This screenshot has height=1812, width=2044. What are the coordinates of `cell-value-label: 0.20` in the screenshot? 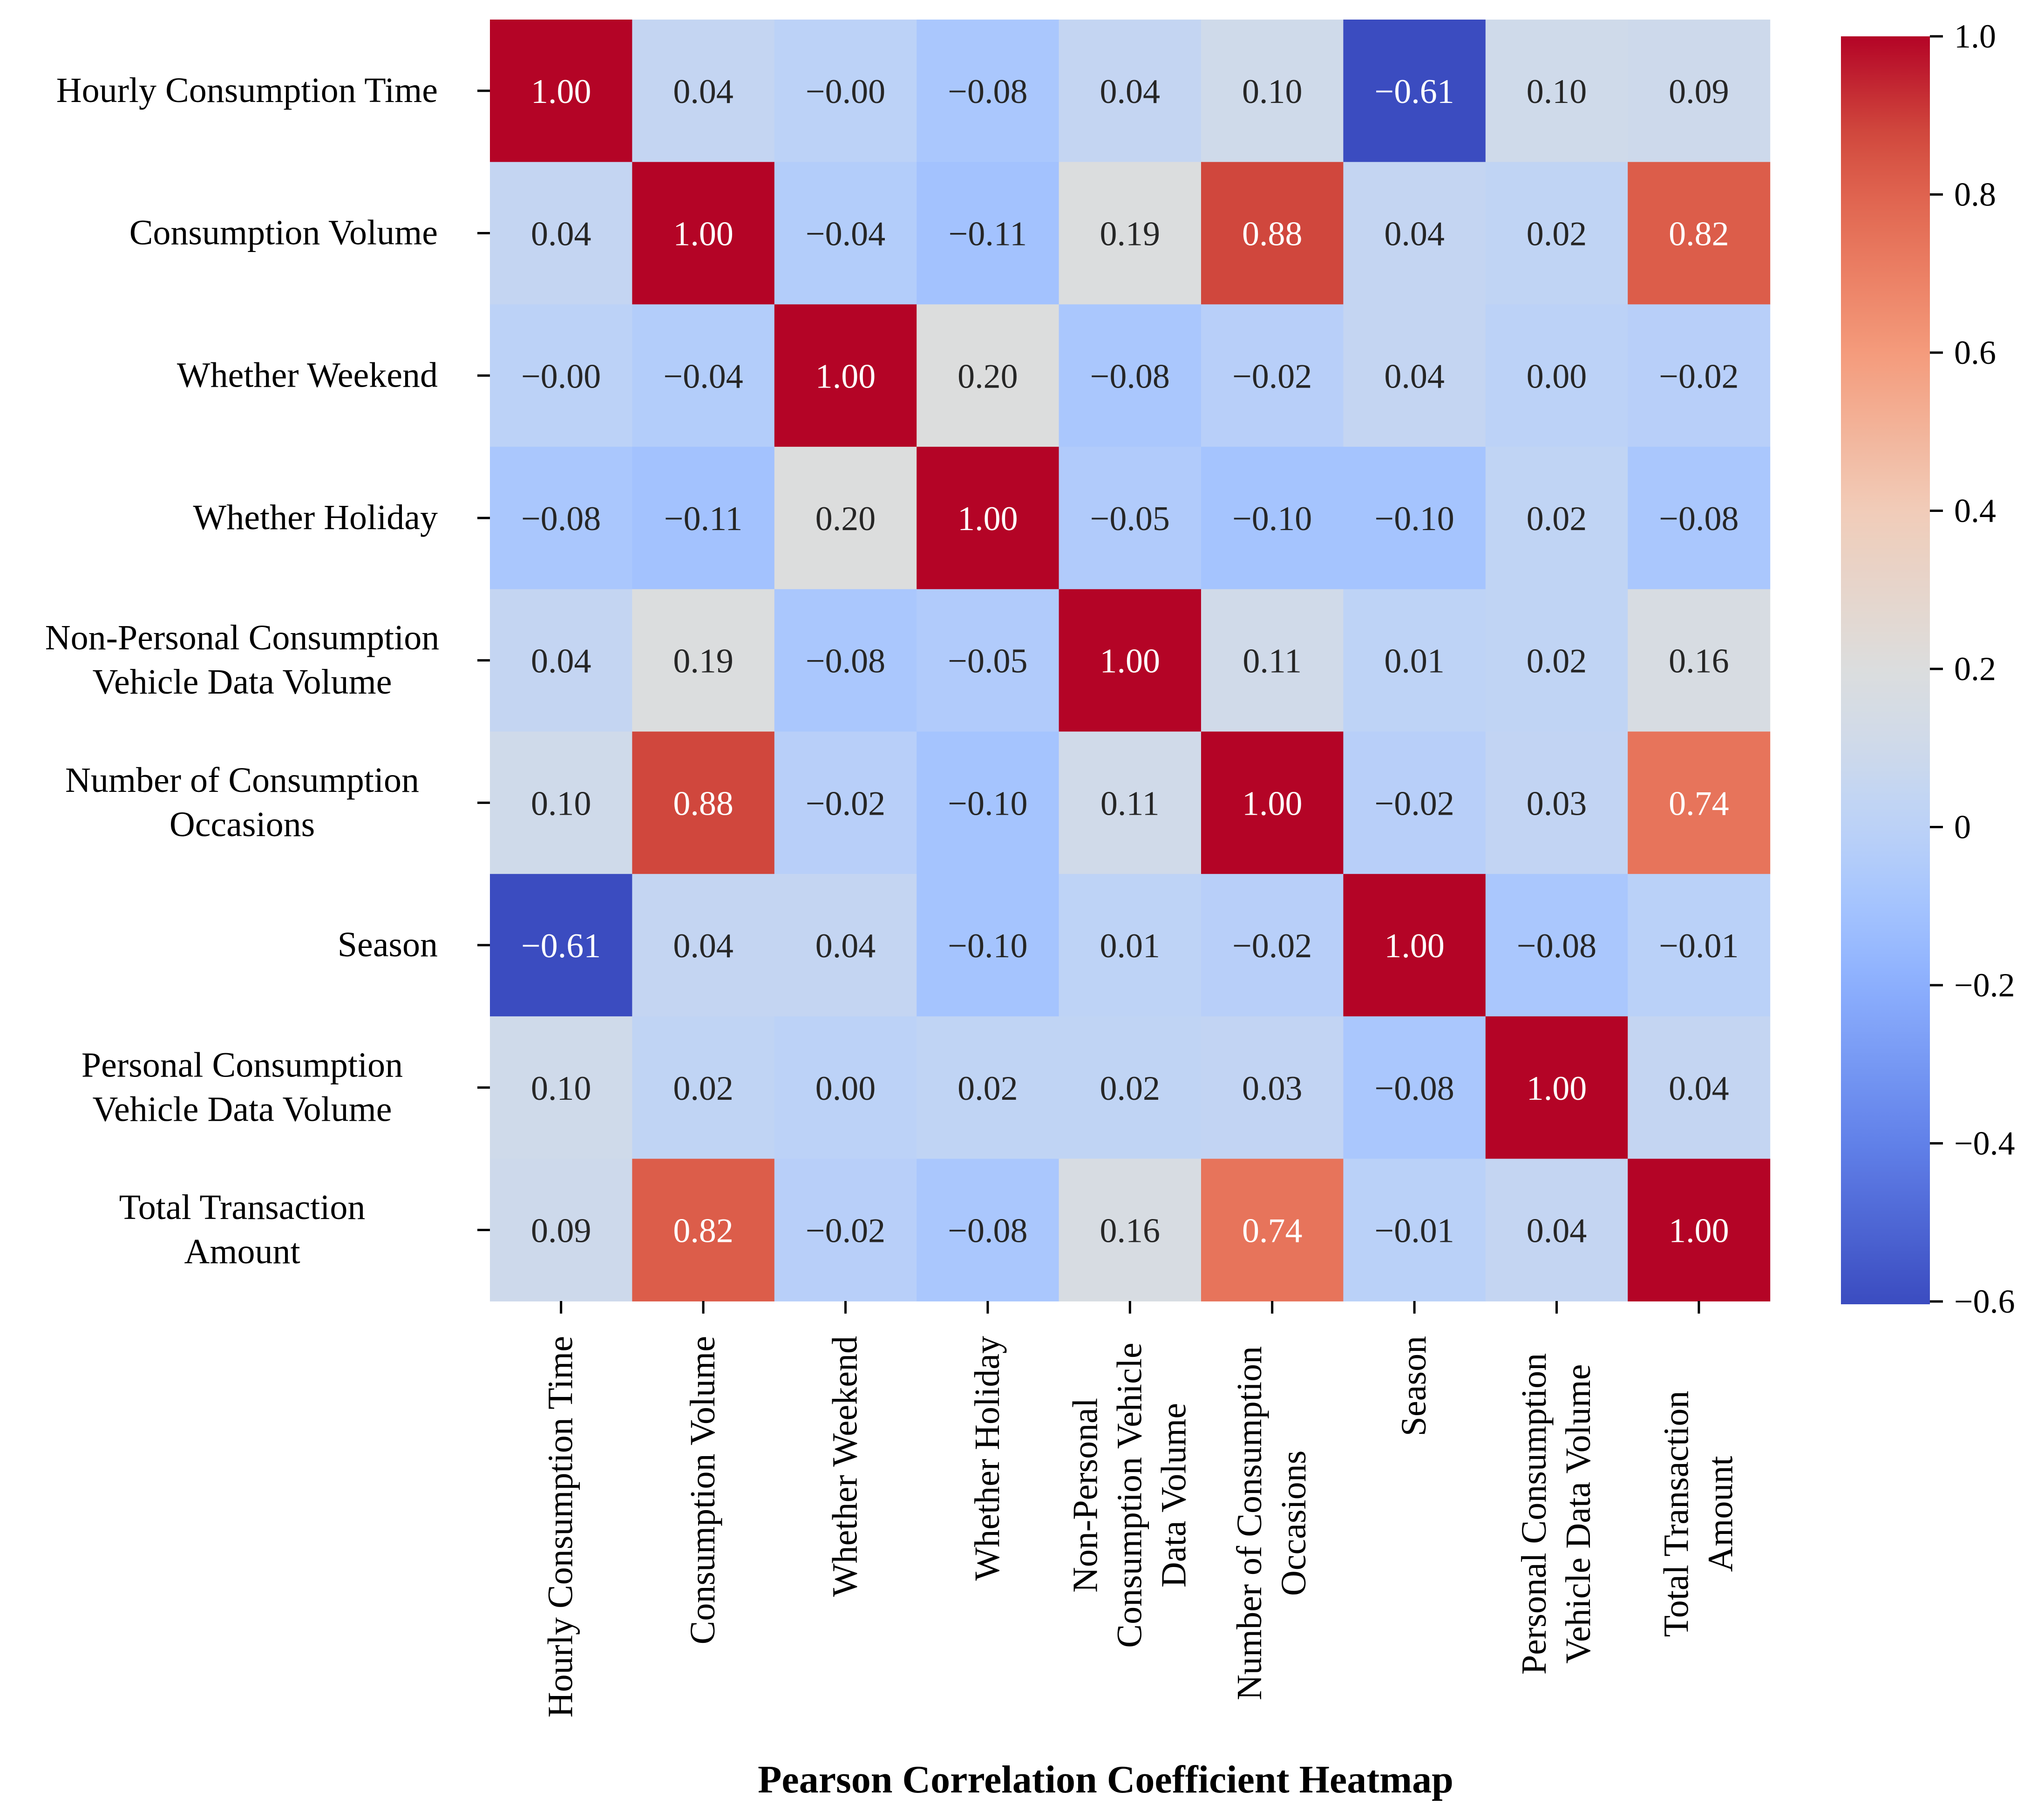 It's located at (987, 376).